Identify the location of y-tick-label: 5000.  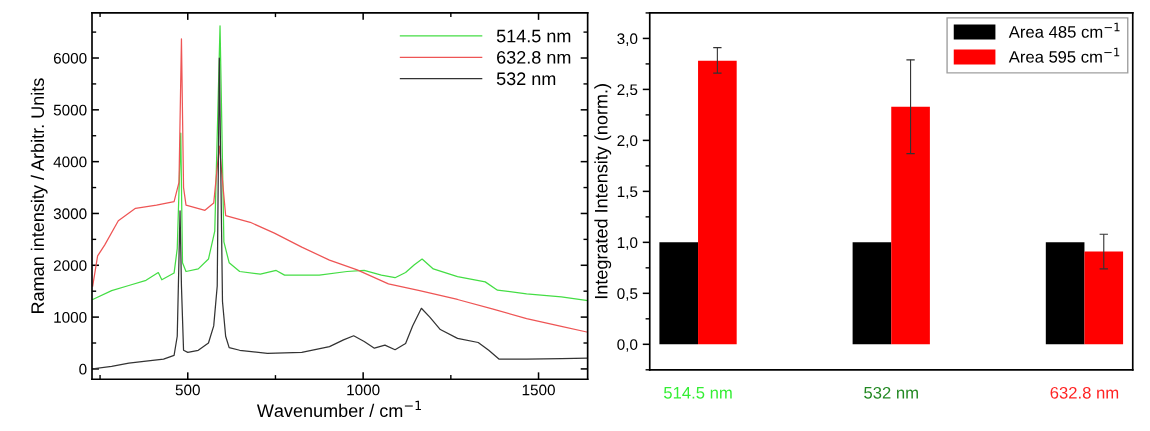
(70, 110).